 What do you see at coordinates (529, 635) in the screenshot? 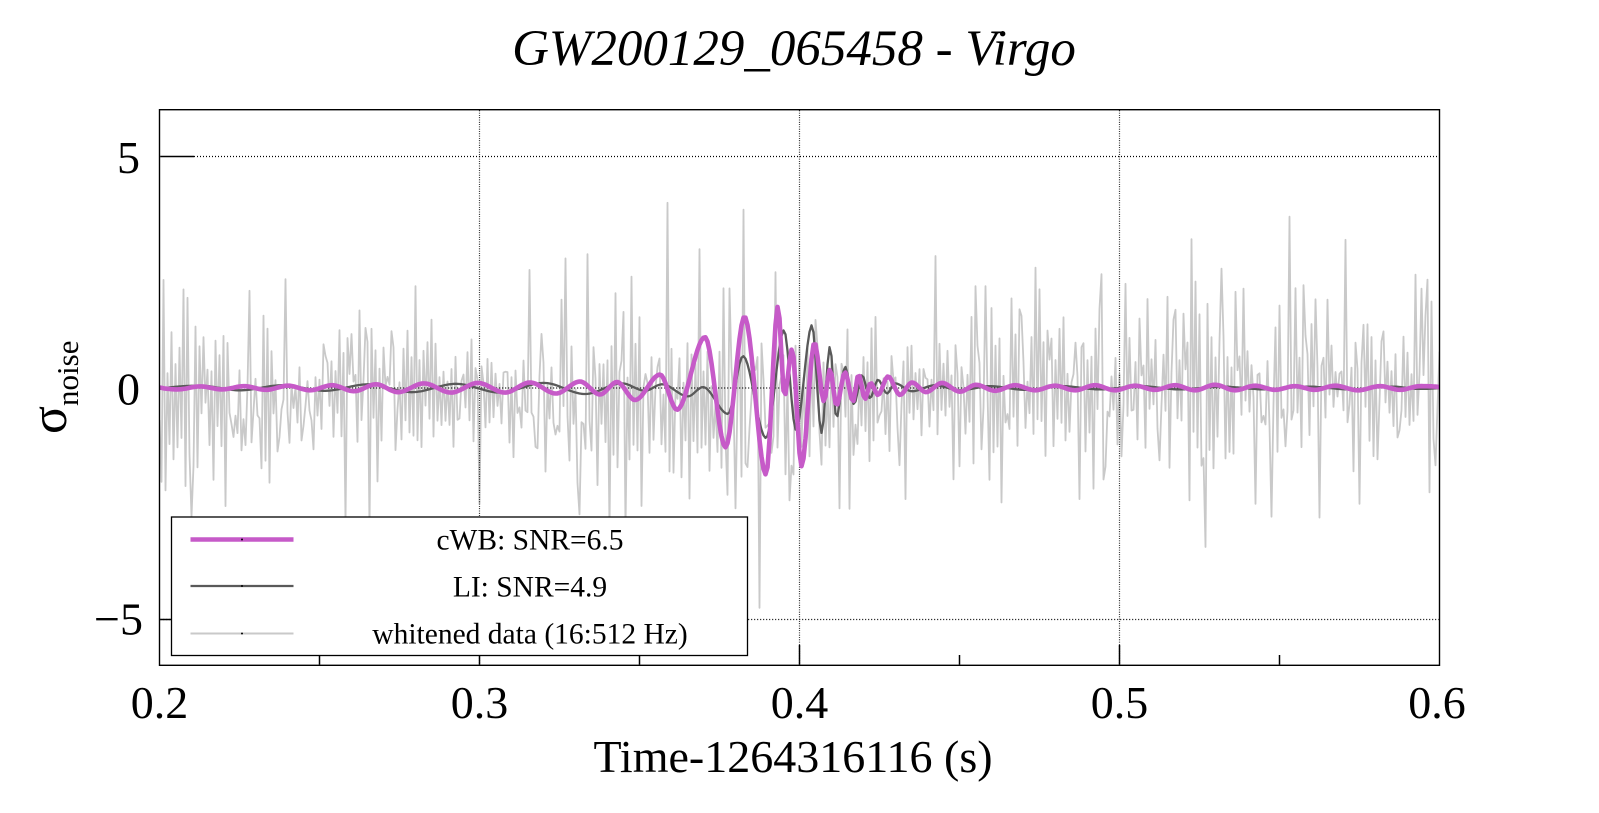
I see `svg-text: whitened data (16:512 Hz)` at bounding box center [529, 635].